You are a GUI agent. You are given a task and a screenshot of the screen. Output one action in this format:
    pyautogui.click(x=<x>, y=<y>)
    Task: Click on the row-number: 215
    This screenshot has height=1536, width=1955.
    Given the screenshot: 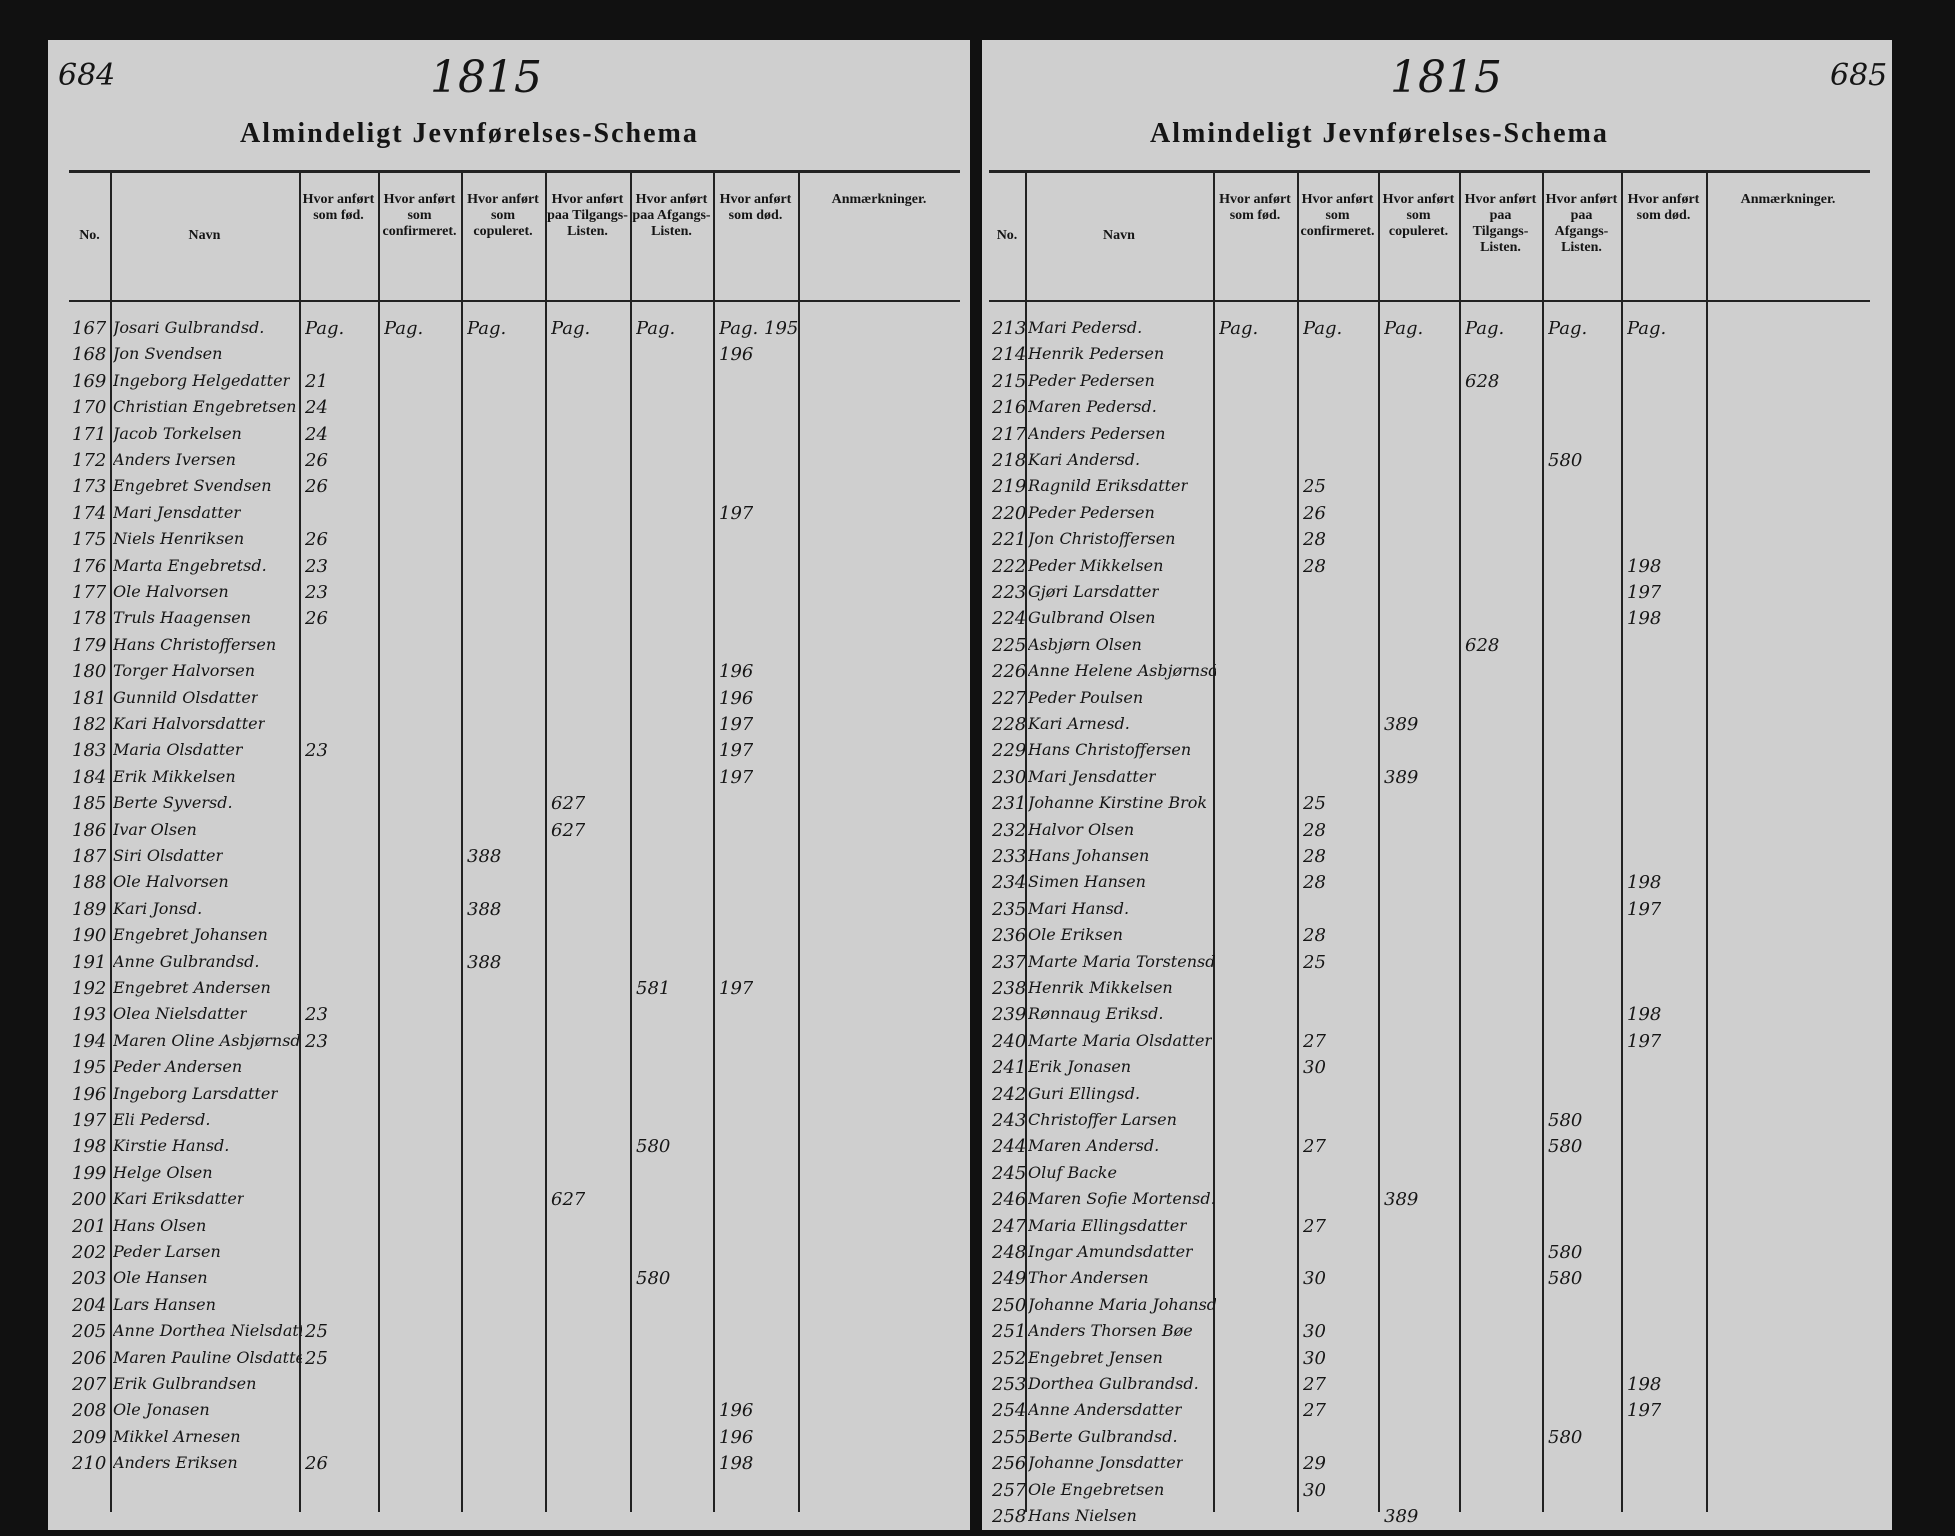 What is the action you would take?
    pyautogui.click(x=1009, y=381)
    